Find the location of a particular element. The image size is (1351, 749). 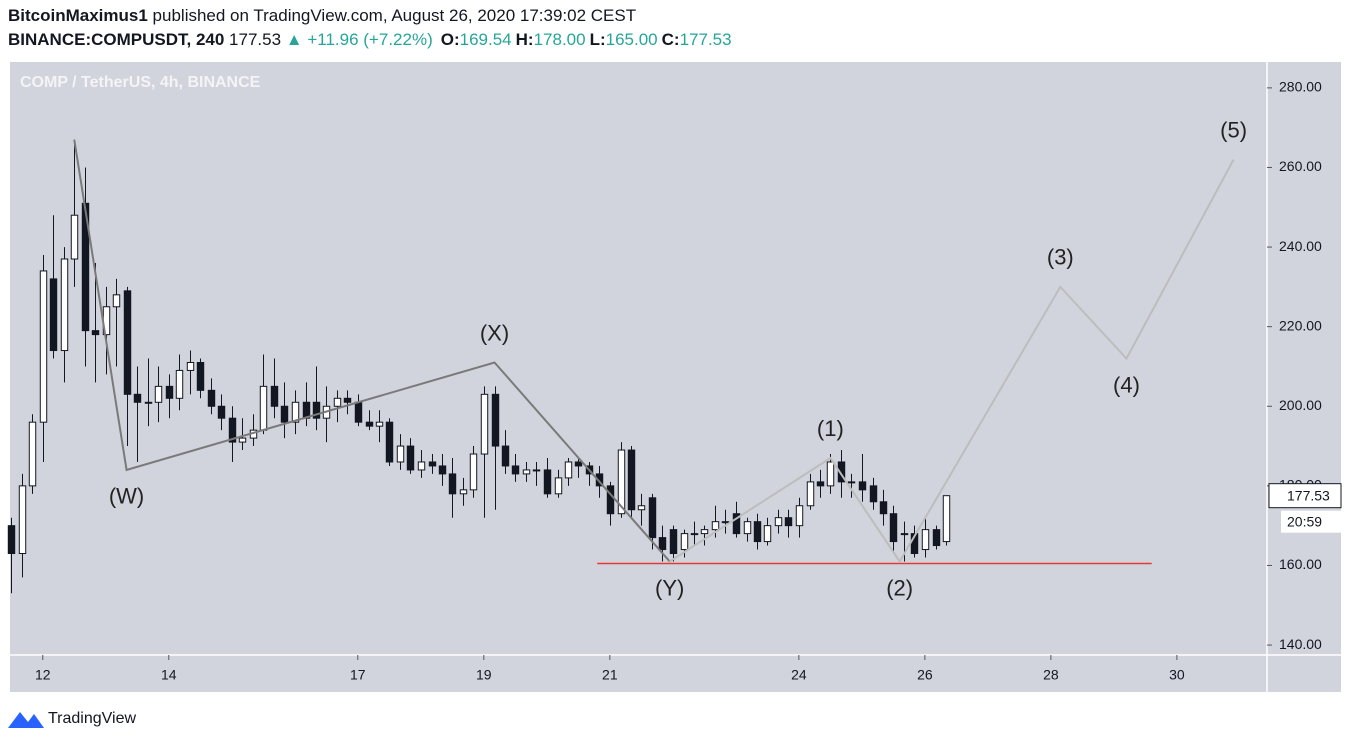

wave-label: (X) is located at coordinates (494, 332).